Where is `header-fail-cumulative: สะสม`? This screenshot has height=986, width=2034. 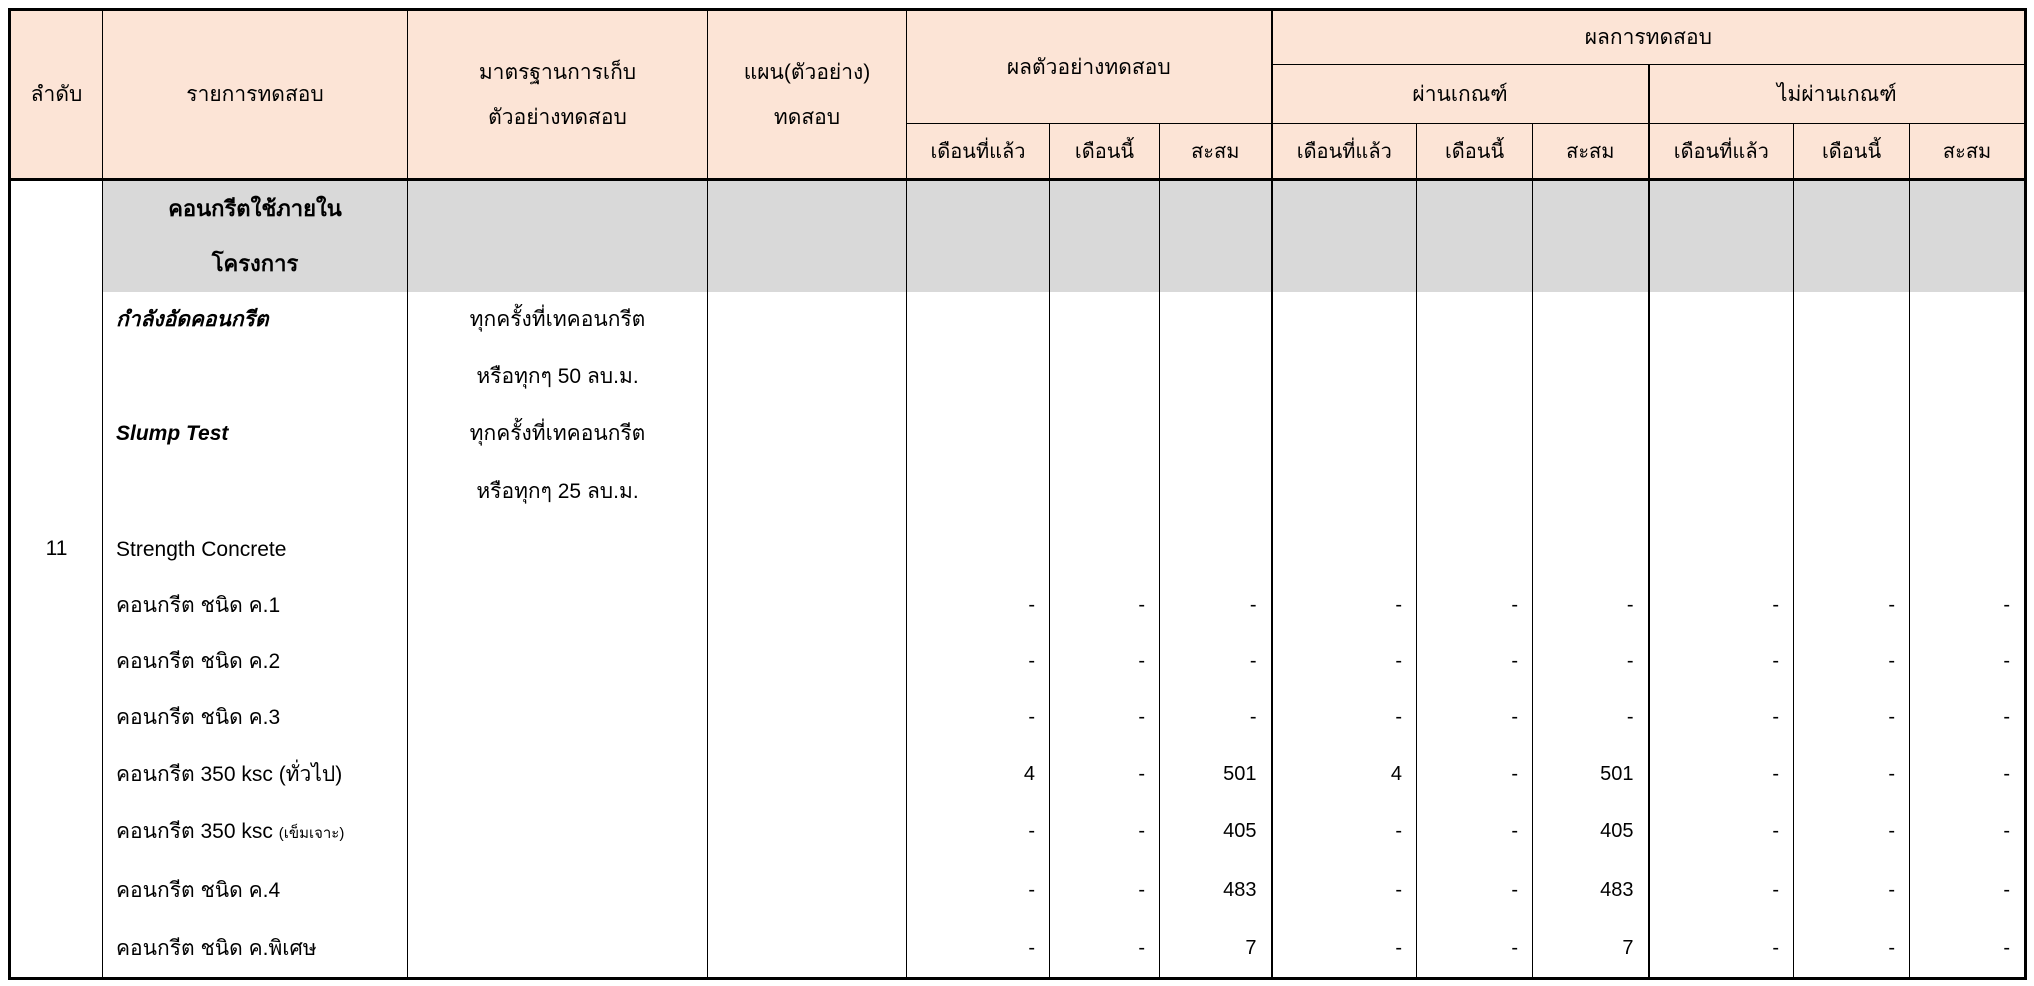 header-fail-cumulative: สะสม is located at coordinates (1968, 152).